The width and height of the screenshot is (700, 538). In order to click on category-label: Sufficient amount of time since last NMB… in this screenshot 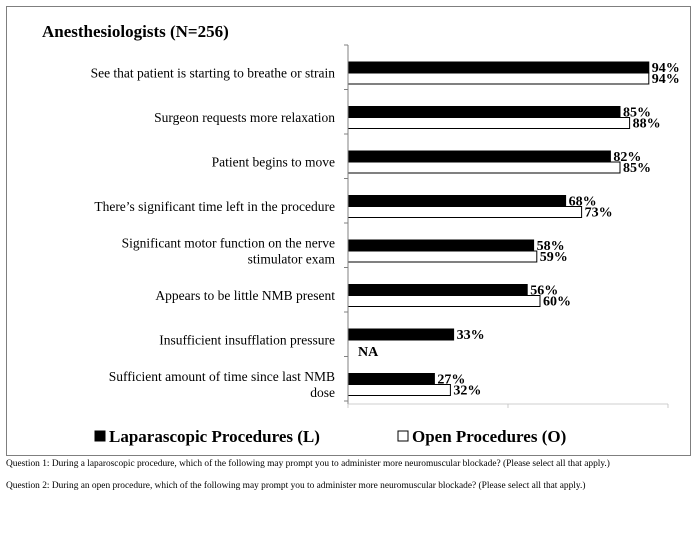, I will do `click(222, 384)`.